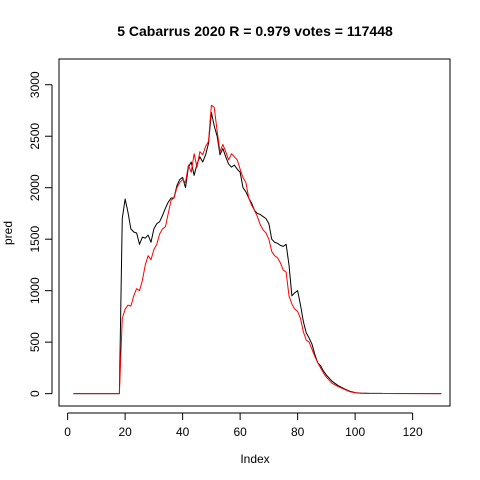 The image size is (480, 480). Describe the element at coordinates (413, 432) in the screenshot. I see `x-tick-label: 120` at that location.